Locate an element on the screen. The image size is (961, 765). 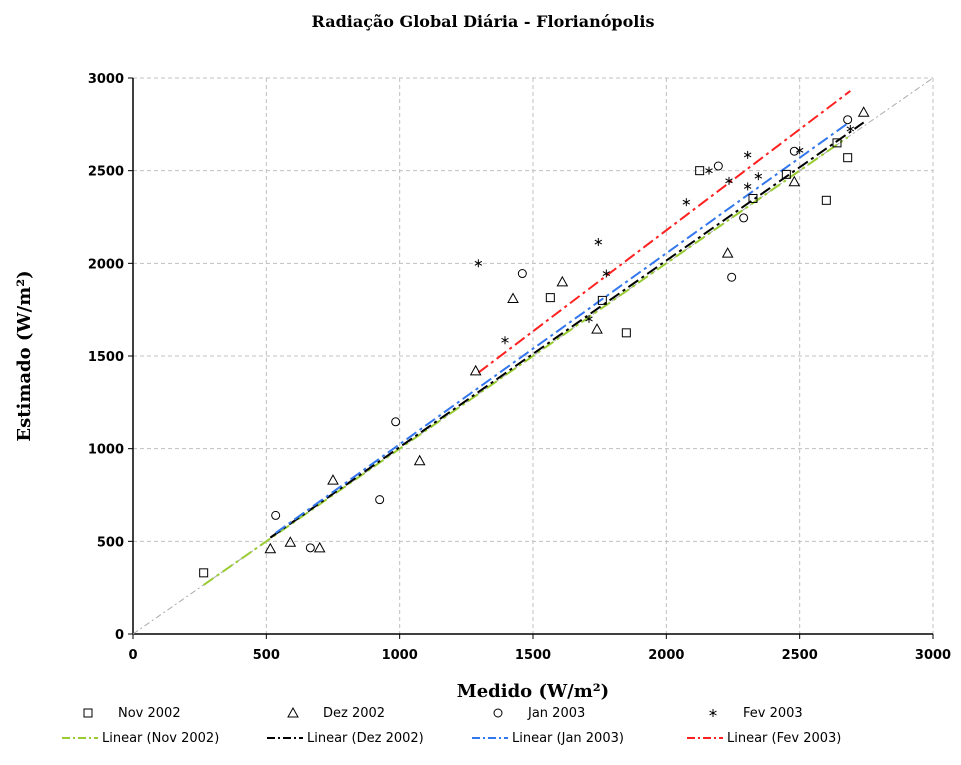
legend-label: Linear (Jan 2003) is located at coordinates (568, 738).